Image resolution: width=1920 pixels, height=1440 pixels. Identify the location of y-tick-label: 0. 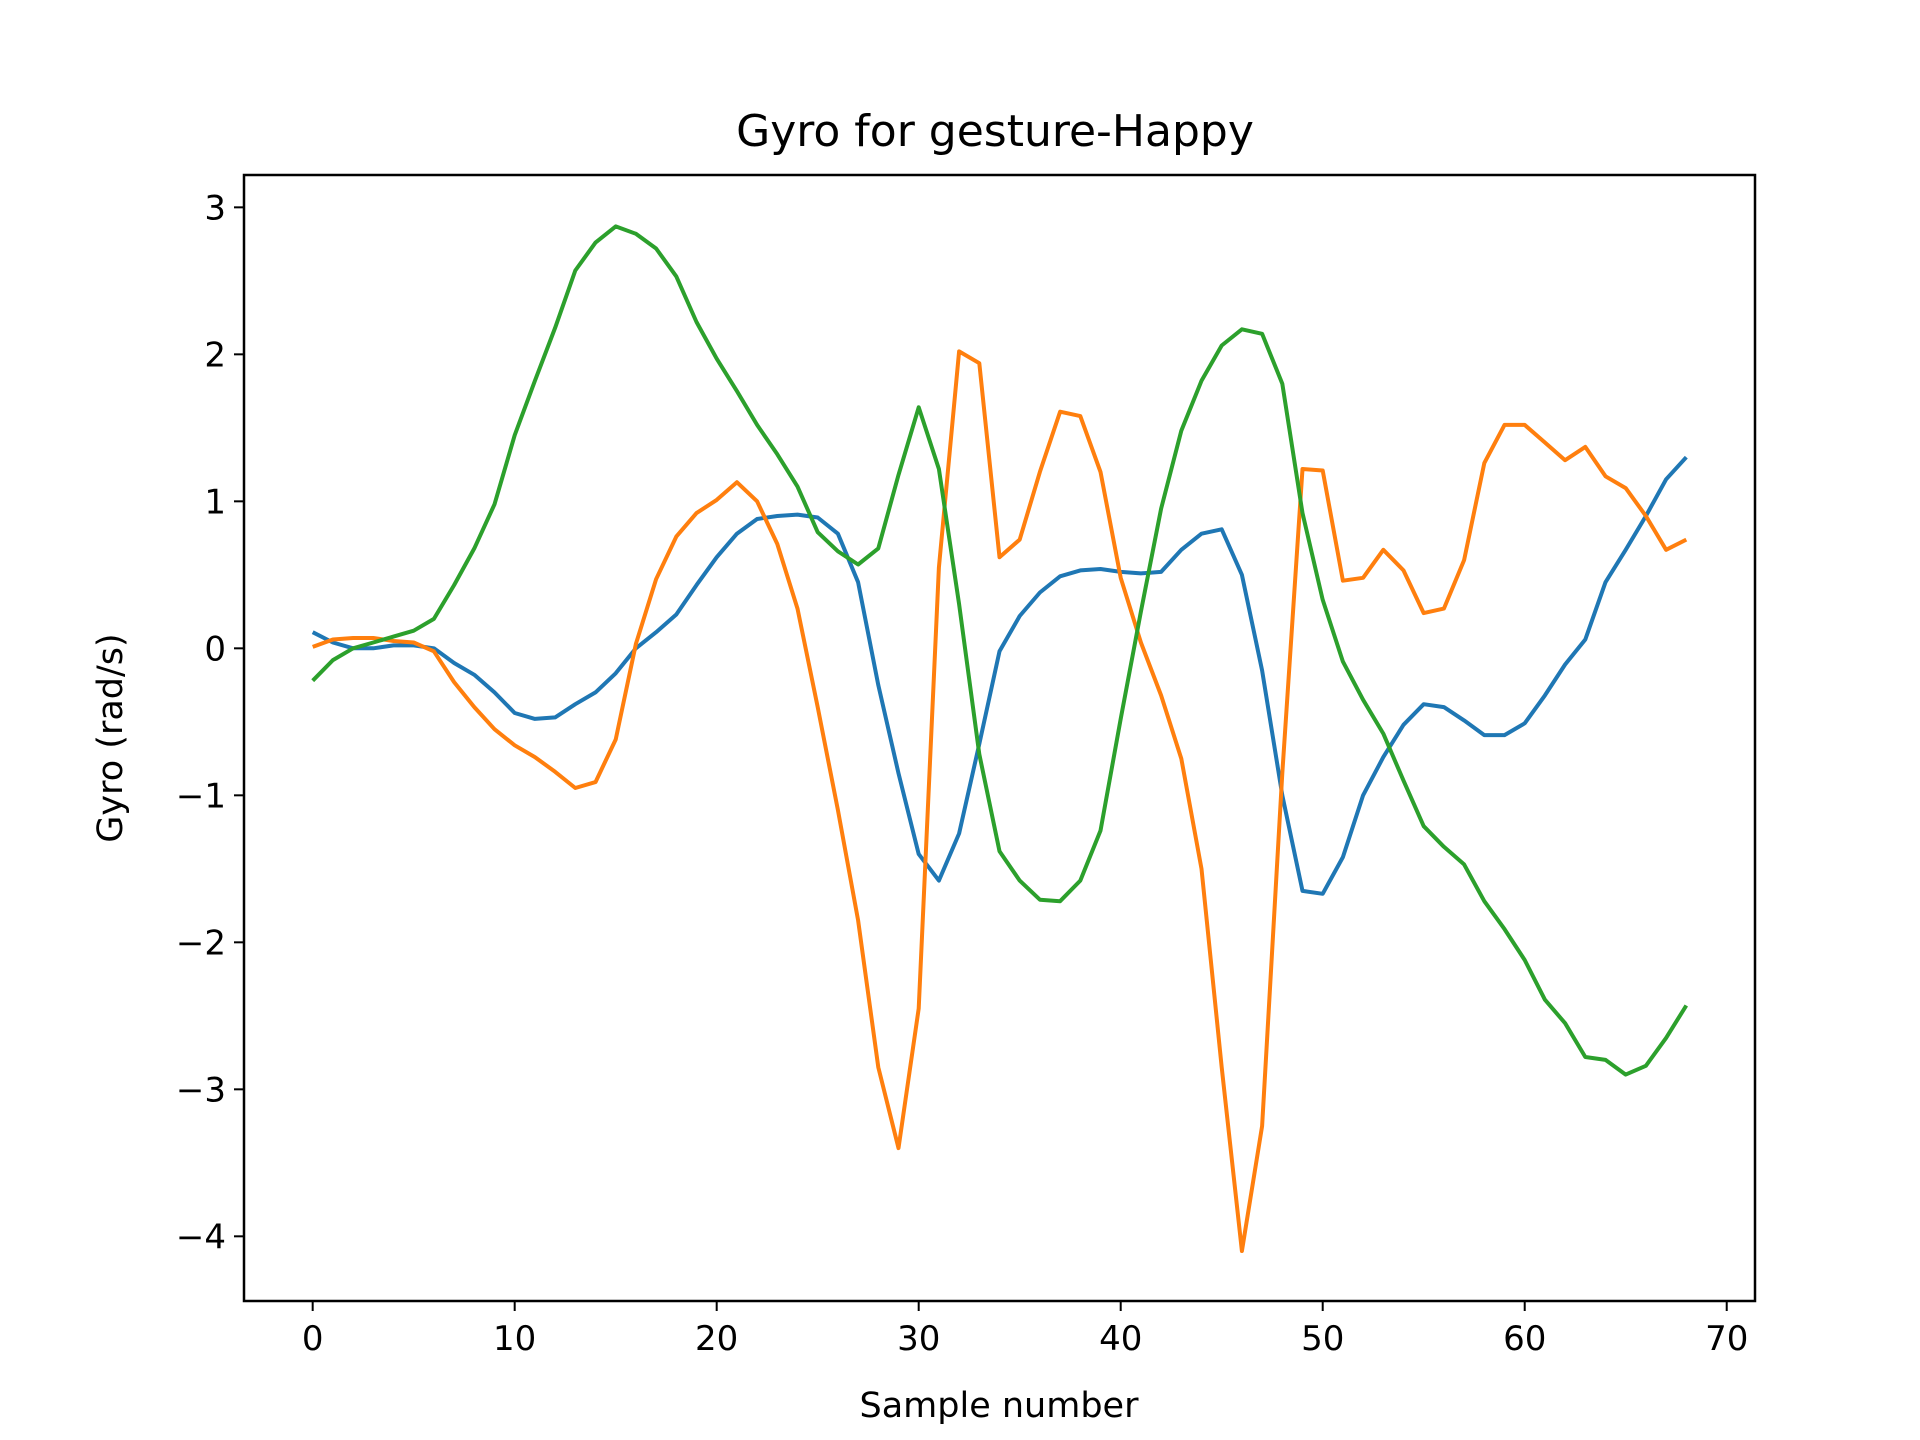
(215, 649).